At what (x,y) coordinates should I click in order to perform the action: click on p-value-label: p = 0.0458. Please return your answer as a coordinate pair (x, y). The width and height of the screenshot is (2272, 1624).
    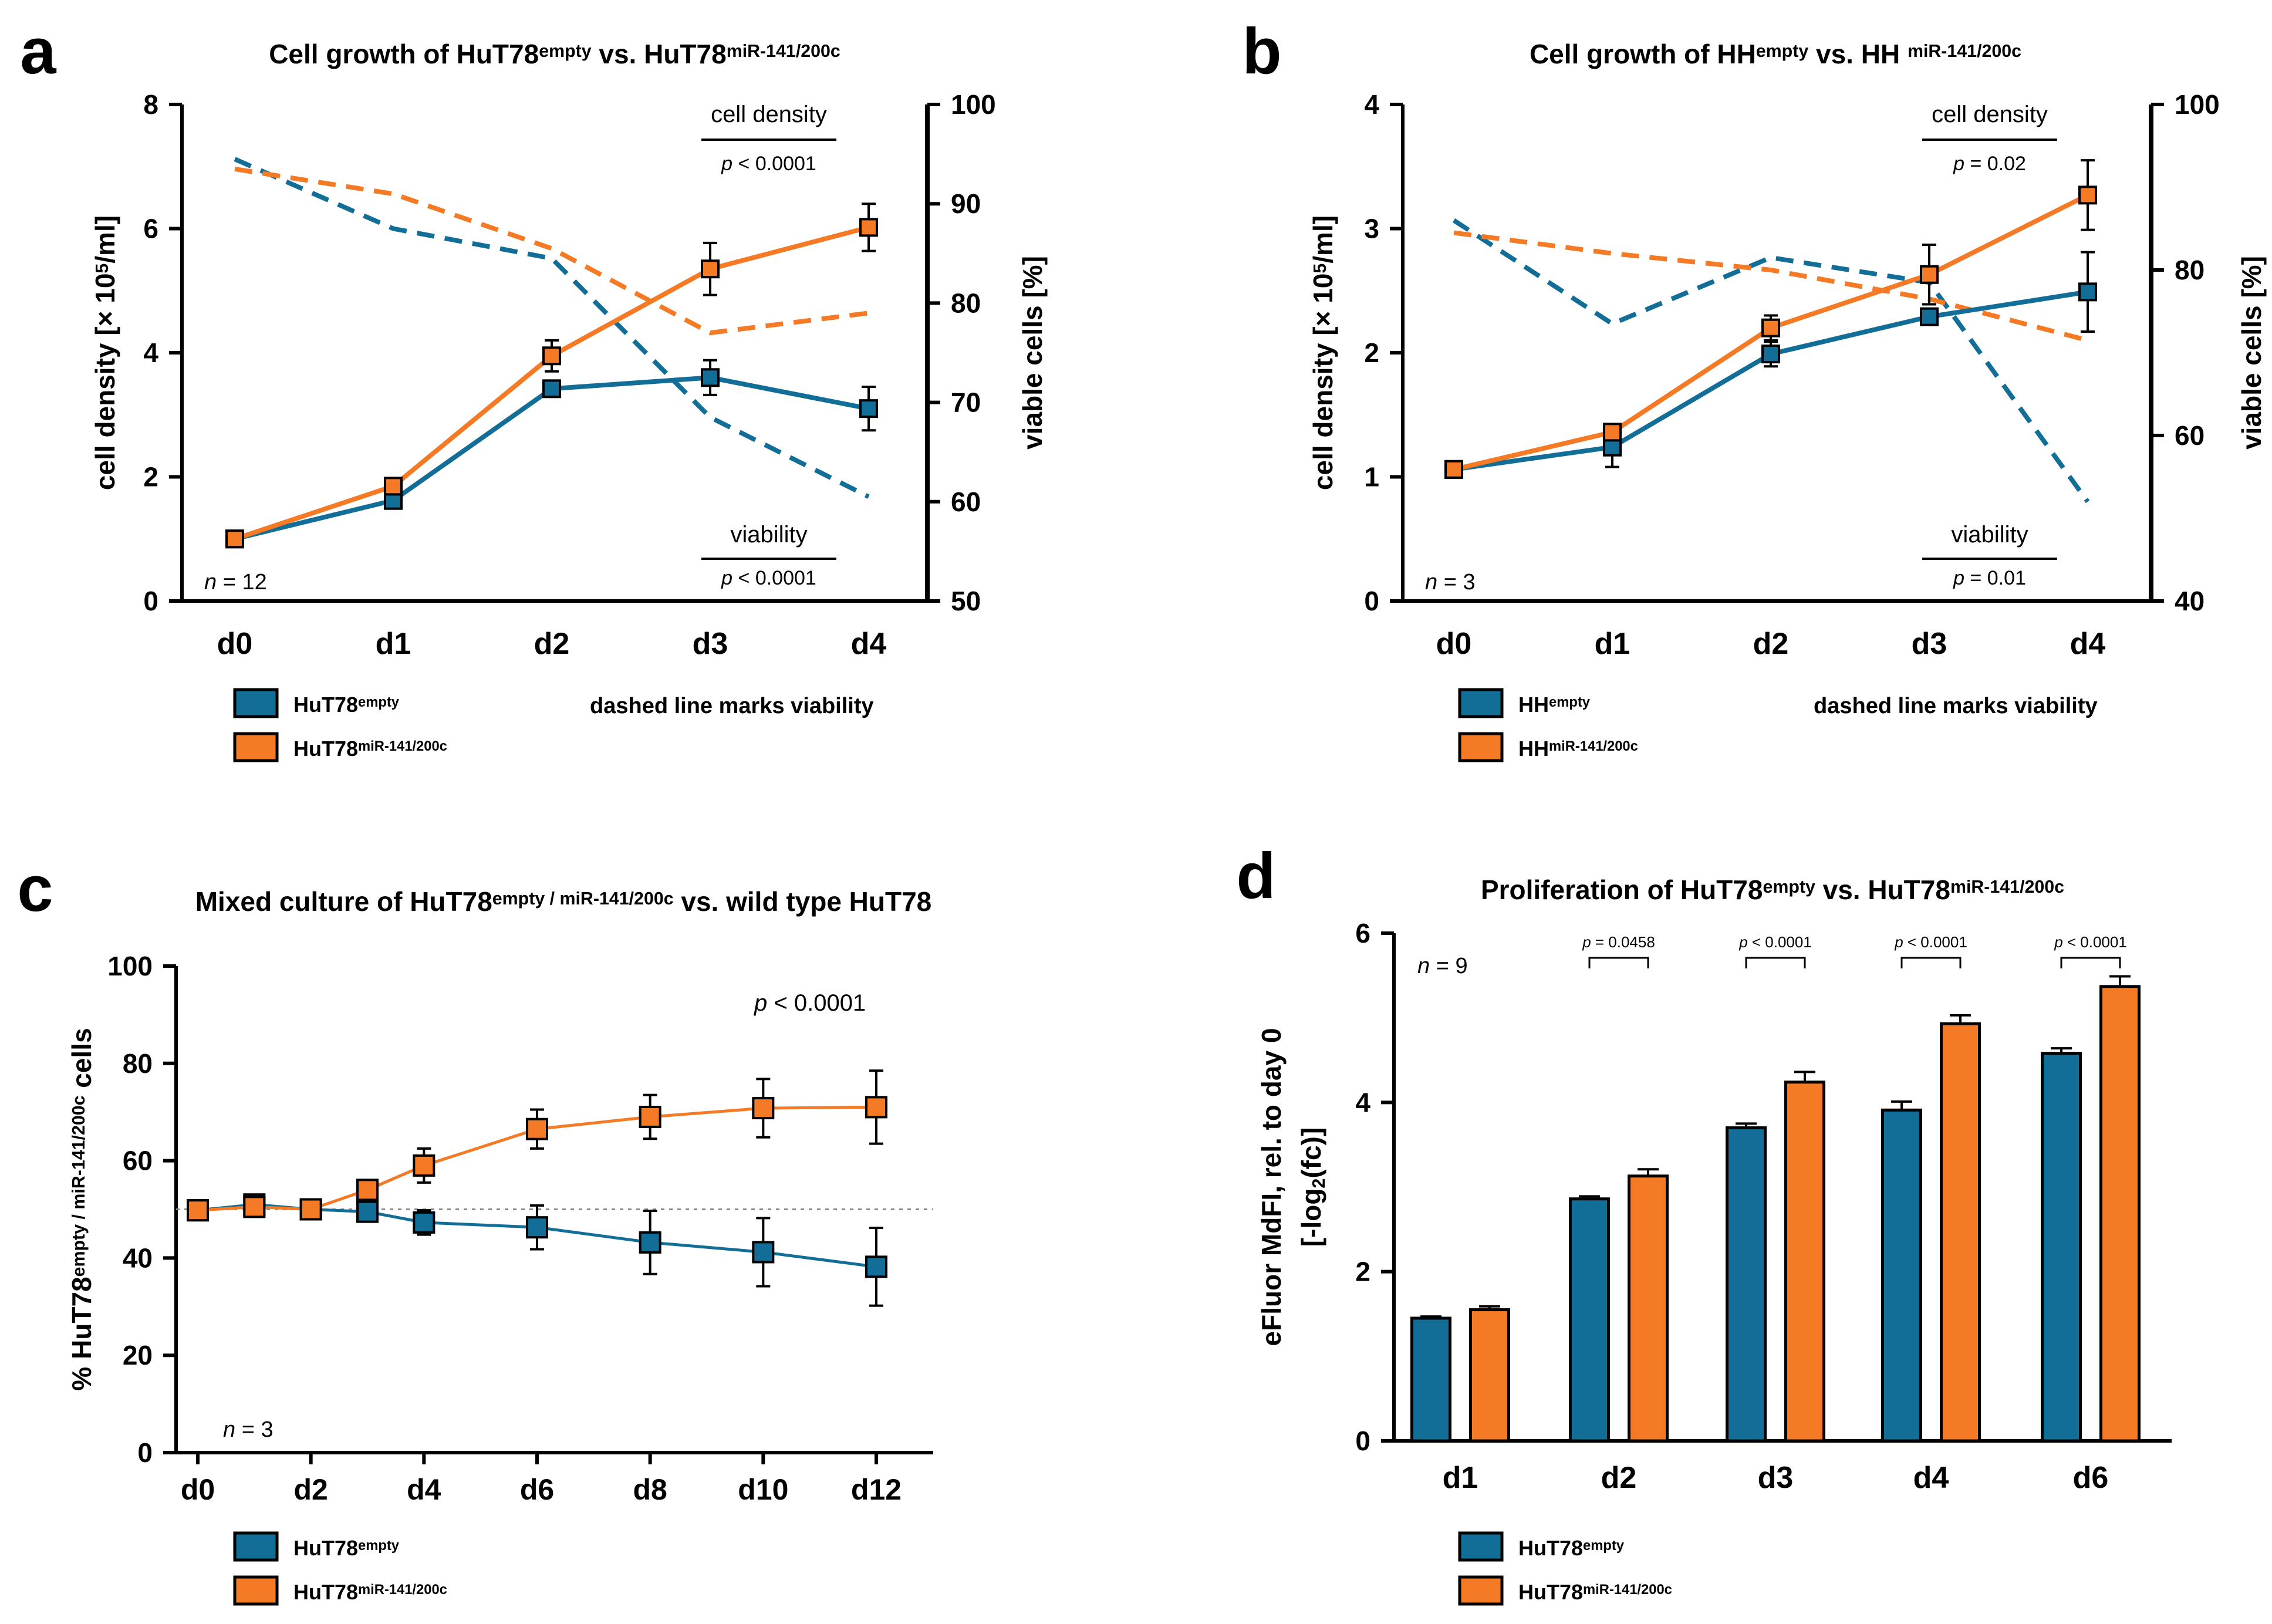
    Looking at the image, I should click on (1618, 942).